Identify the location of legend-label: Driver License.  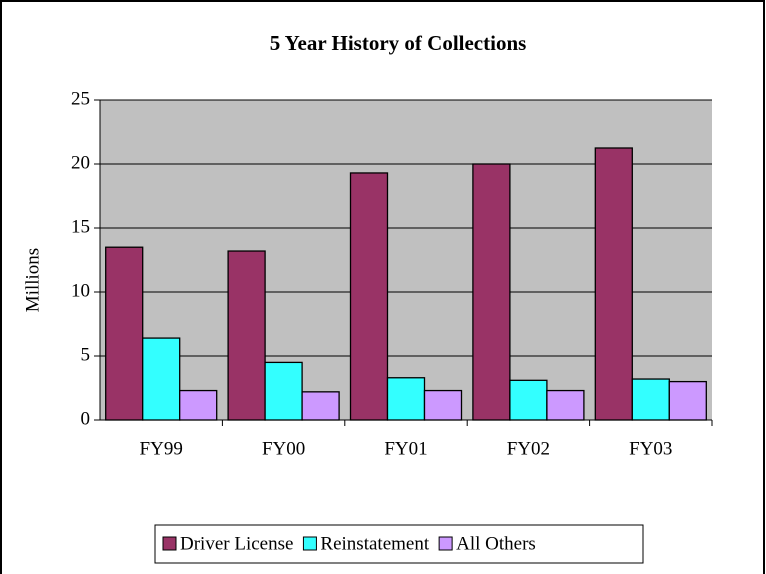
(236, 543).